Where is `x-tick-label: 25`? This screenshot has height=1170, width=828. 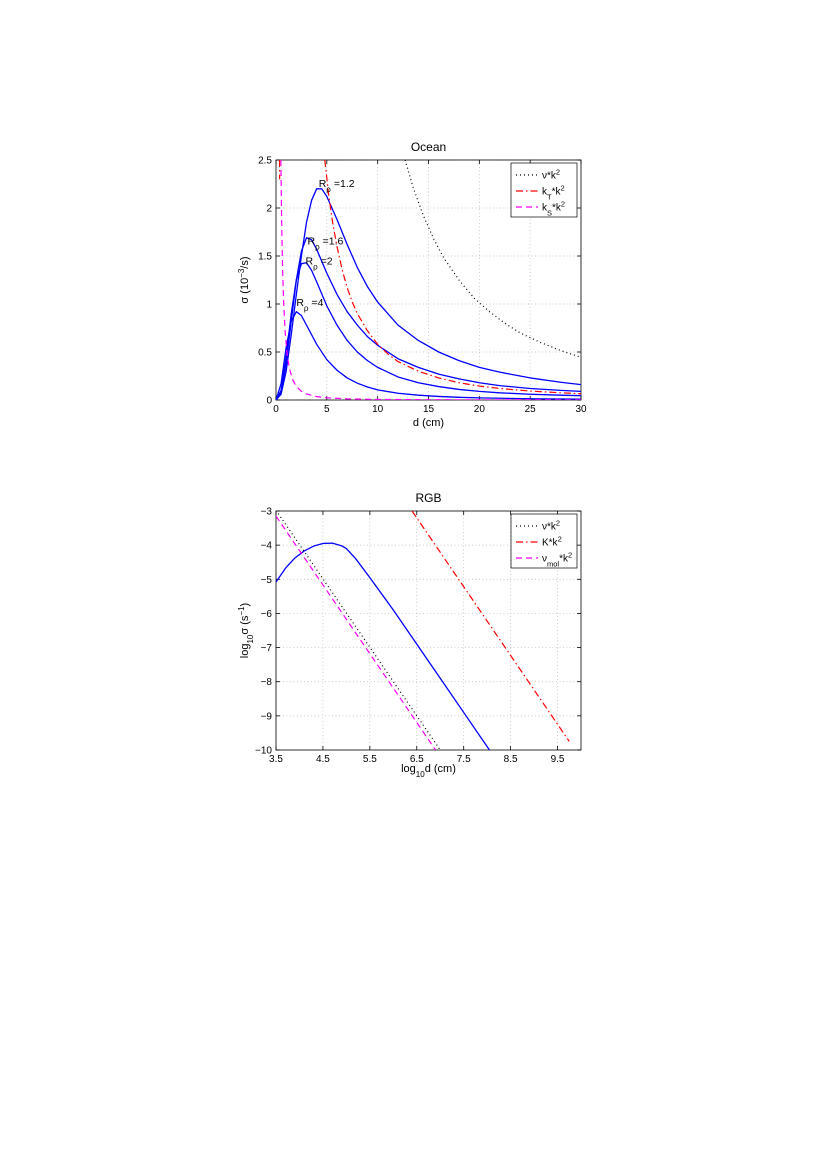
x-tick-label: 25 is located at coordinates (531, 409).